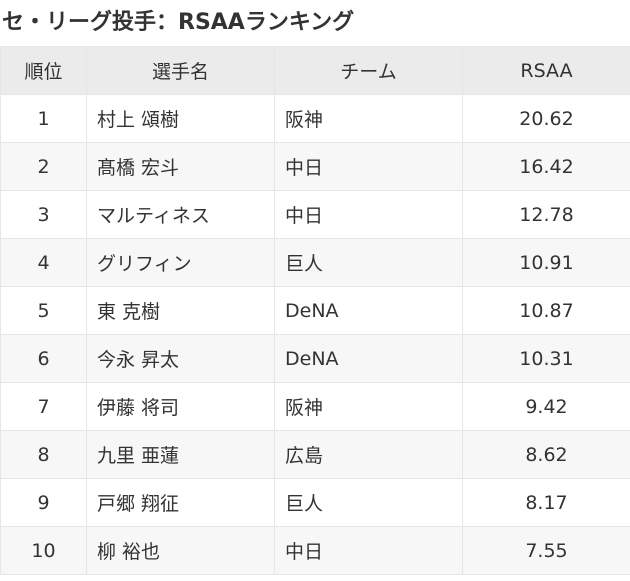 The image size is (630, 581). What do you see at coordinates (43, 118) in the screenshot?
I see `rank-cell: 1` at bounding box center [43, 118].